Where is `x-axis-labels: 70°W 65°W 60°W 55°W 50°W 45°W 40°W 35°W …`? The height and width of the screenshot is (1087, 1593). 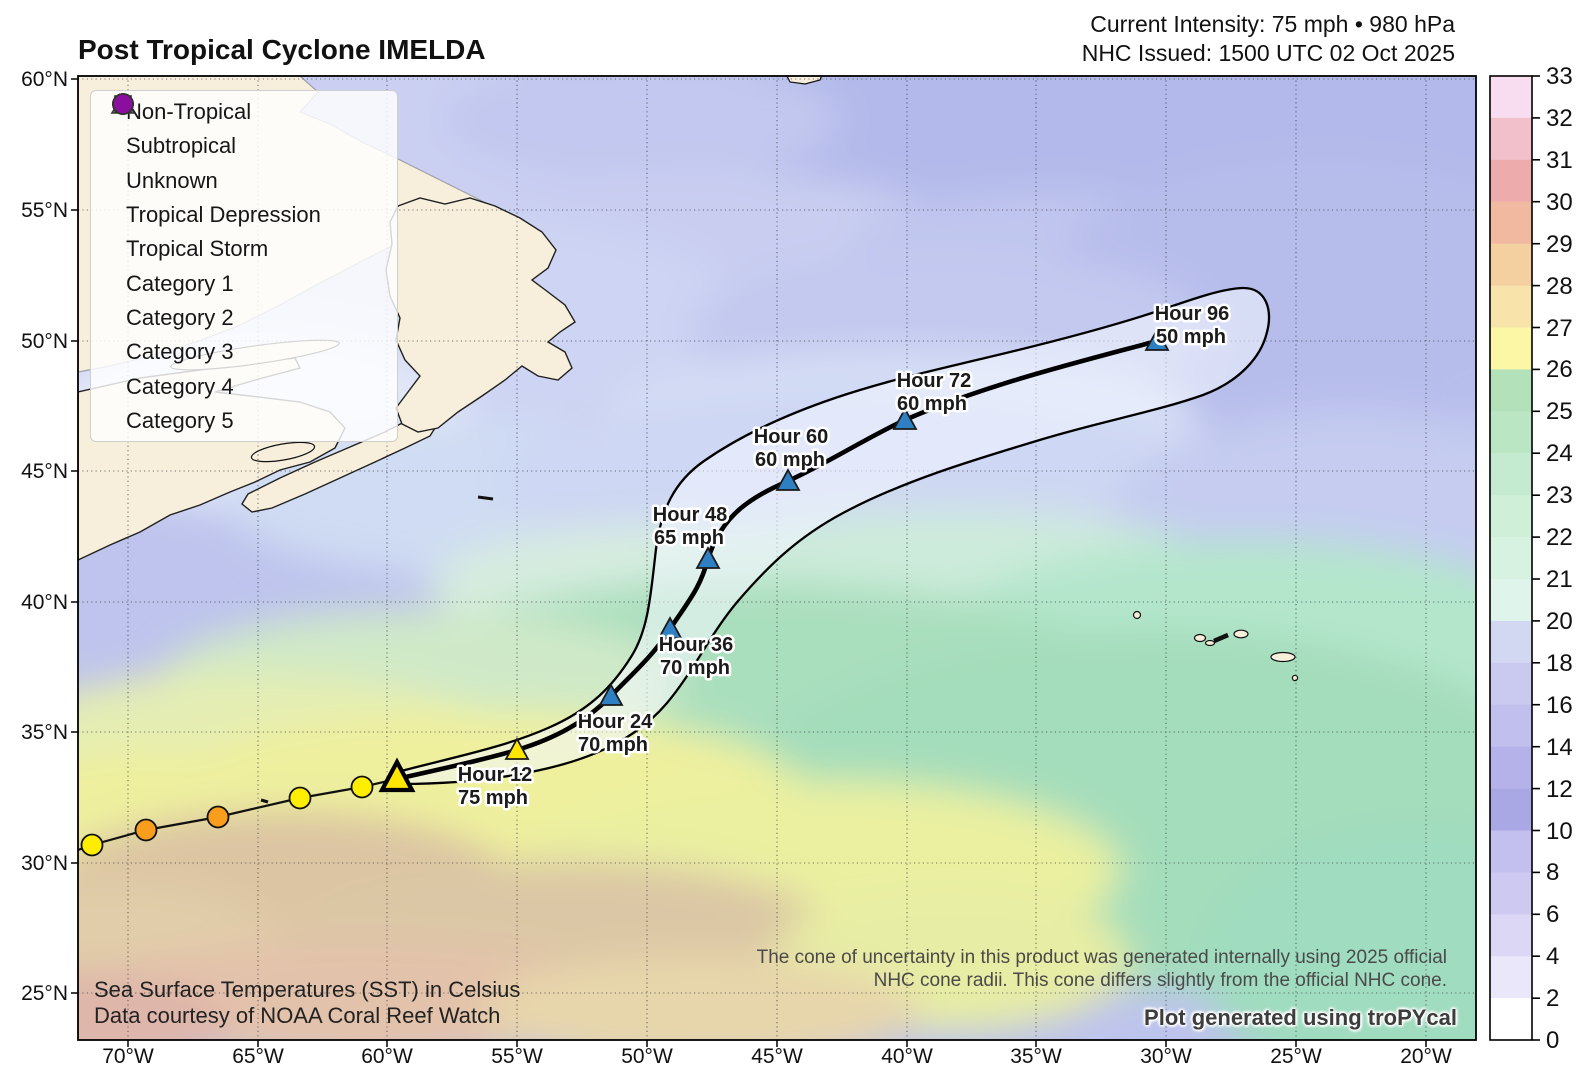
x-axis-labels: 70°W 65°W 60°W 55°W 50°W 45°W 40°W 35°W … is located at coordinates (777, 1056).